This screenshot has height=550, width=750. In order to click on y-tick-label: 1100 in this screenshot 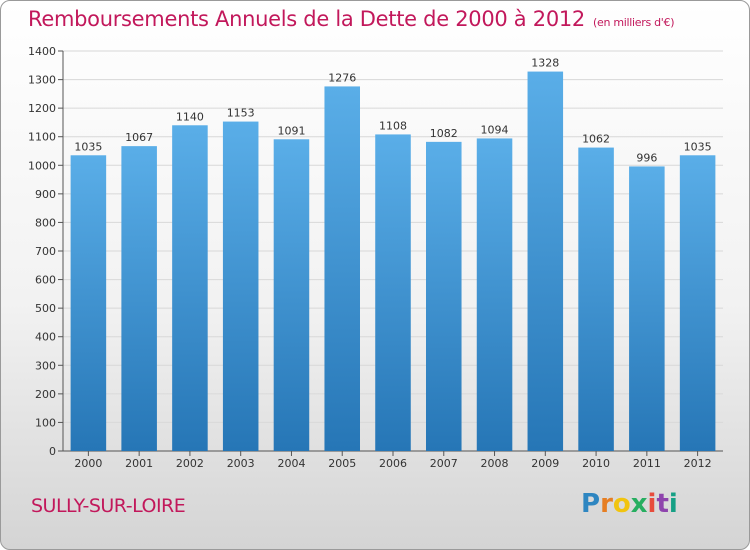, I will do `click(42, 137)`.